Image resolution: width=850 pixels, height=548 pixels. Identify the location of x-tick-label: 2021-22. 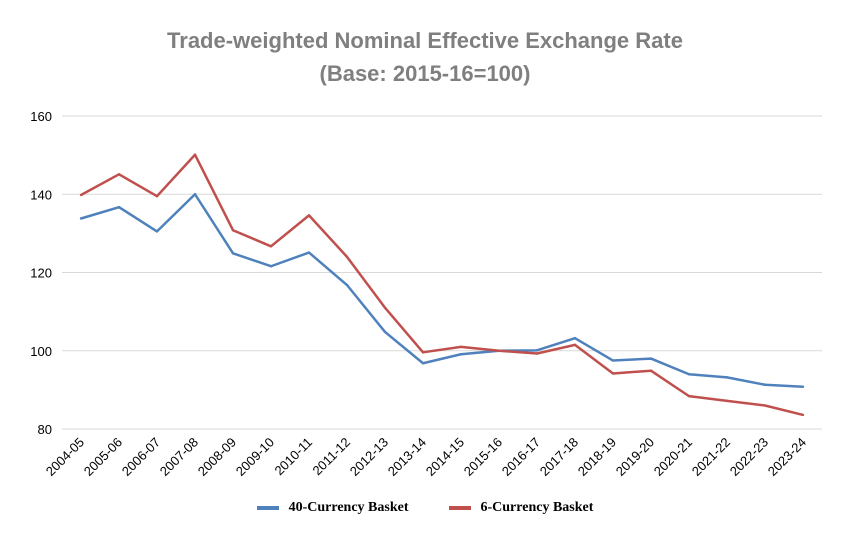
(711, 457).